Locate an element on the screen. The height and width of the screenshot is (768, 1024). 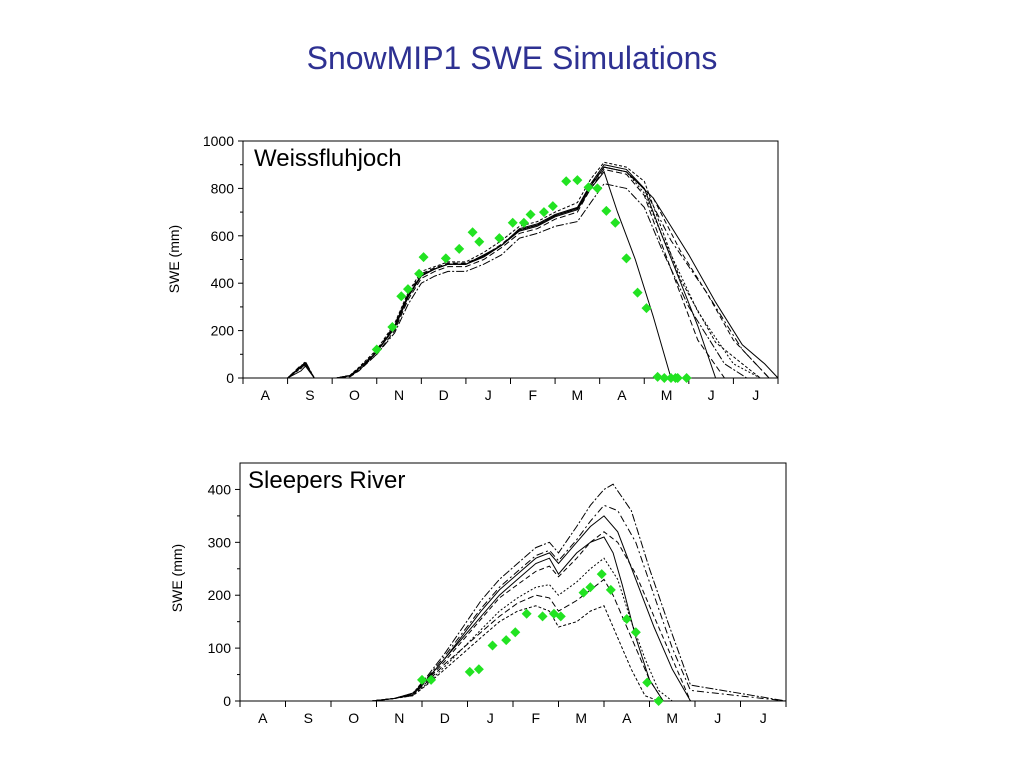
y-tick-label: 600 is located at coordinates (223, 236).